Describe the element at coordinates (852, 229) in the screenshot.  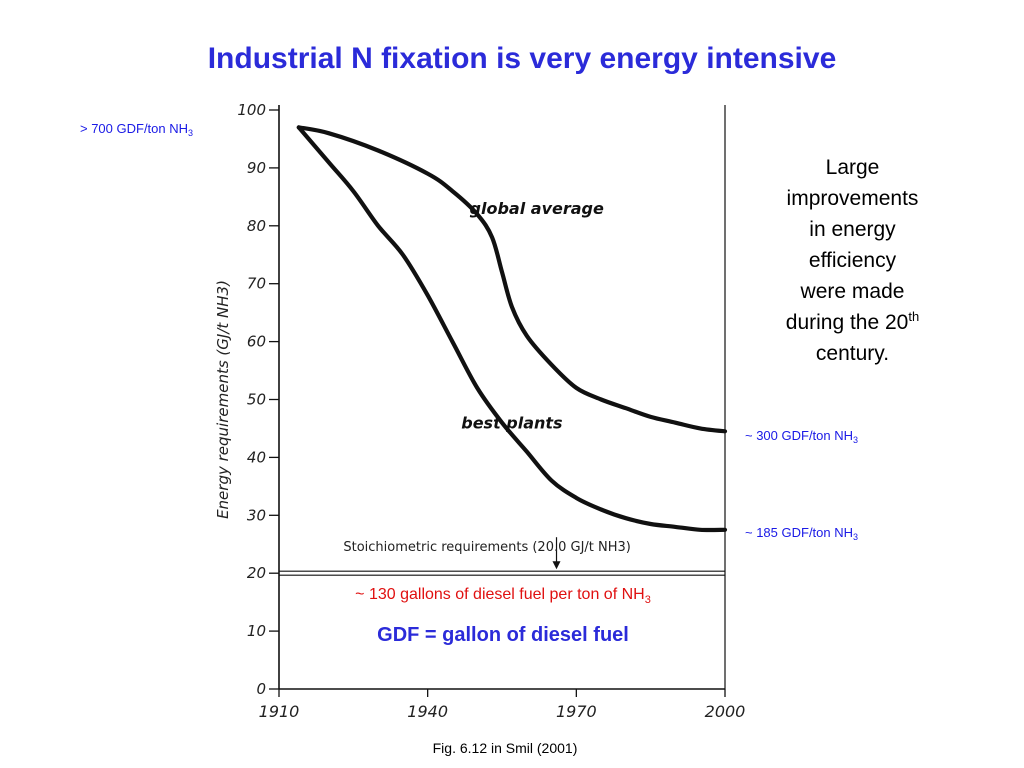
I see `side-note-line-3: in energy` at that location.